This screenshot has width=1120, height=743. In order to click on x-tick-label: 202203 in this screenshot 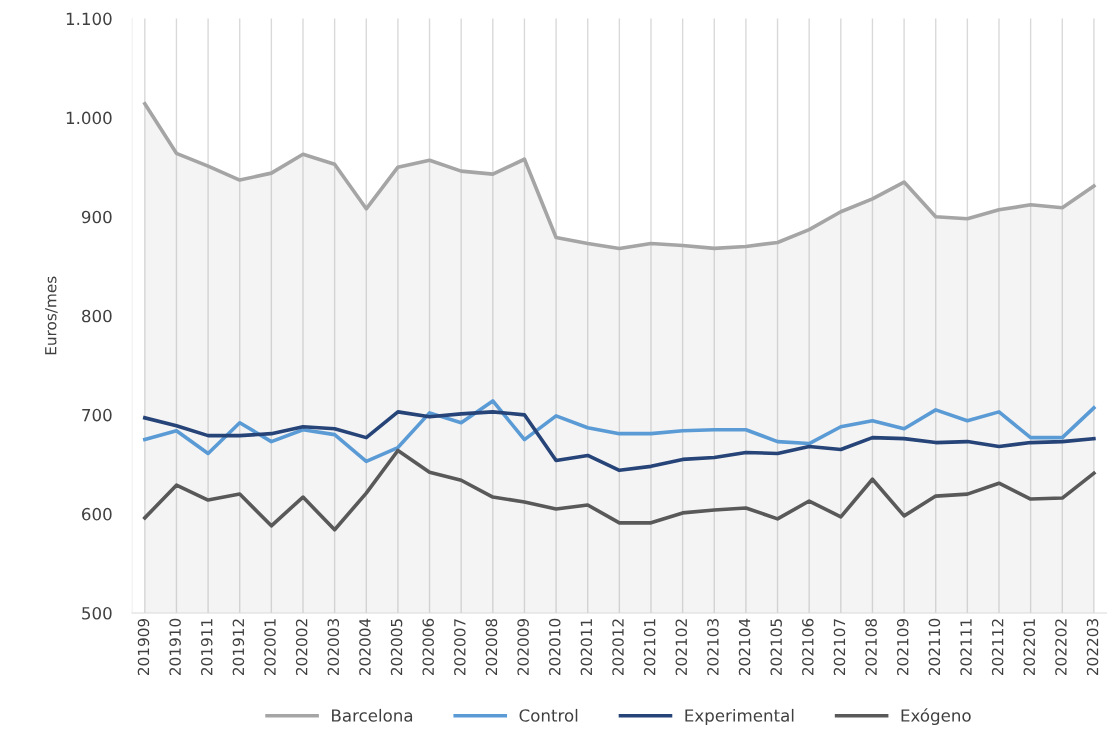, I will do `click(1092, 647)`.